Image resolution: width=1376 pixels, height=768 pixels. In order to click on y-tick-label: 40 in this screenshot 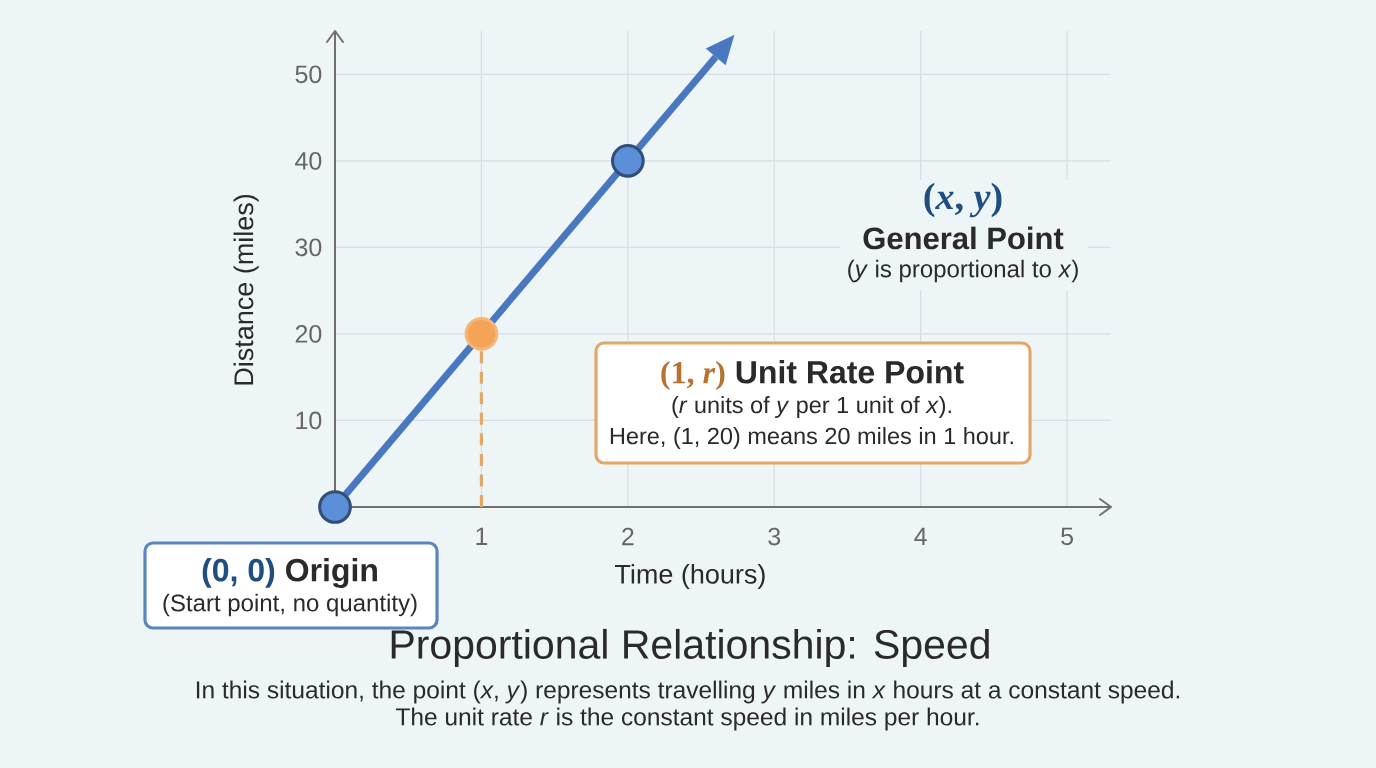, I will do `click(308, 160)`.